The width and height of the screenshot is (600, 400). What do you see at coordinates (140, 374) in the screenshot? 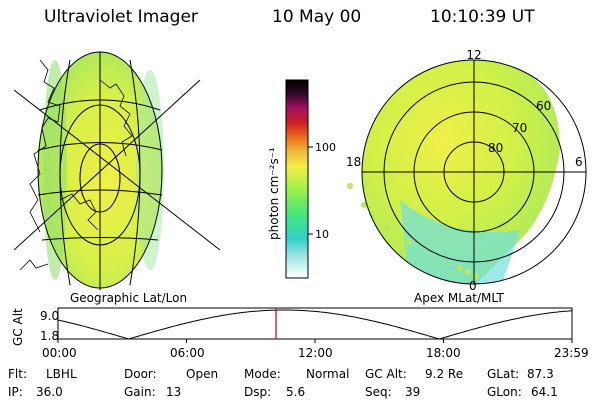
I see `footer-label-door: Door:` at bounding box center [140, 374].